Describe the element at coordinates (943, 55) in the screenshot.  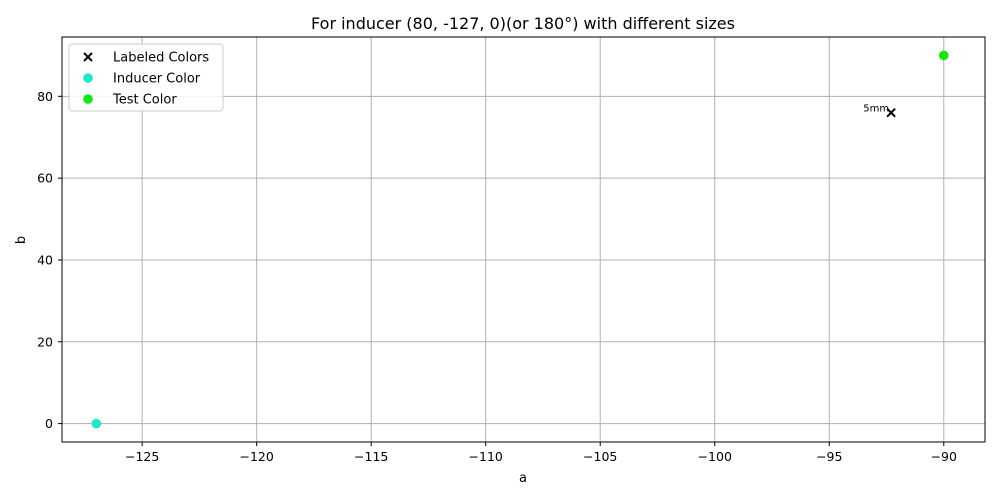
I see `test-color-point` at that location.